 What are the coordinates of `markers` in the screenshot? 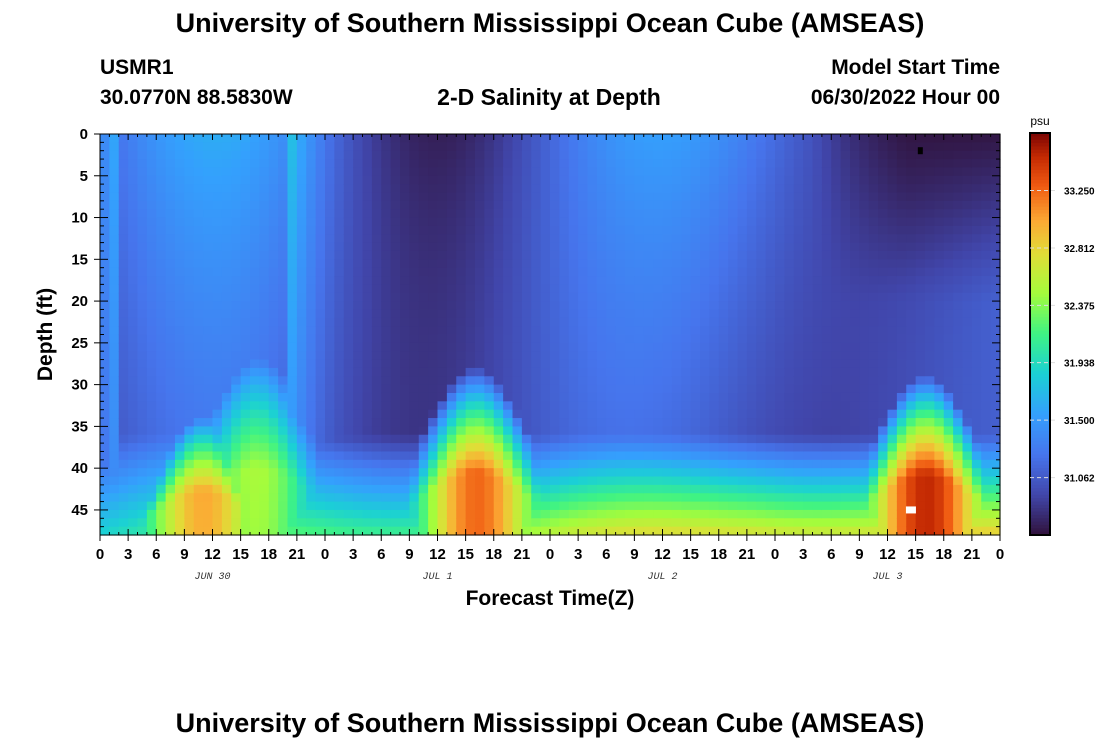 It's located at (914, 330).